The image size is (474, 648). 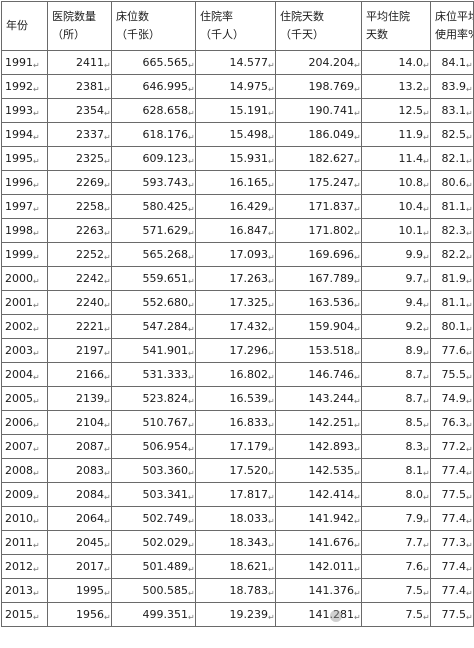 I want to click on cell-beds: 571.629↵, so click(x=153, y=230).